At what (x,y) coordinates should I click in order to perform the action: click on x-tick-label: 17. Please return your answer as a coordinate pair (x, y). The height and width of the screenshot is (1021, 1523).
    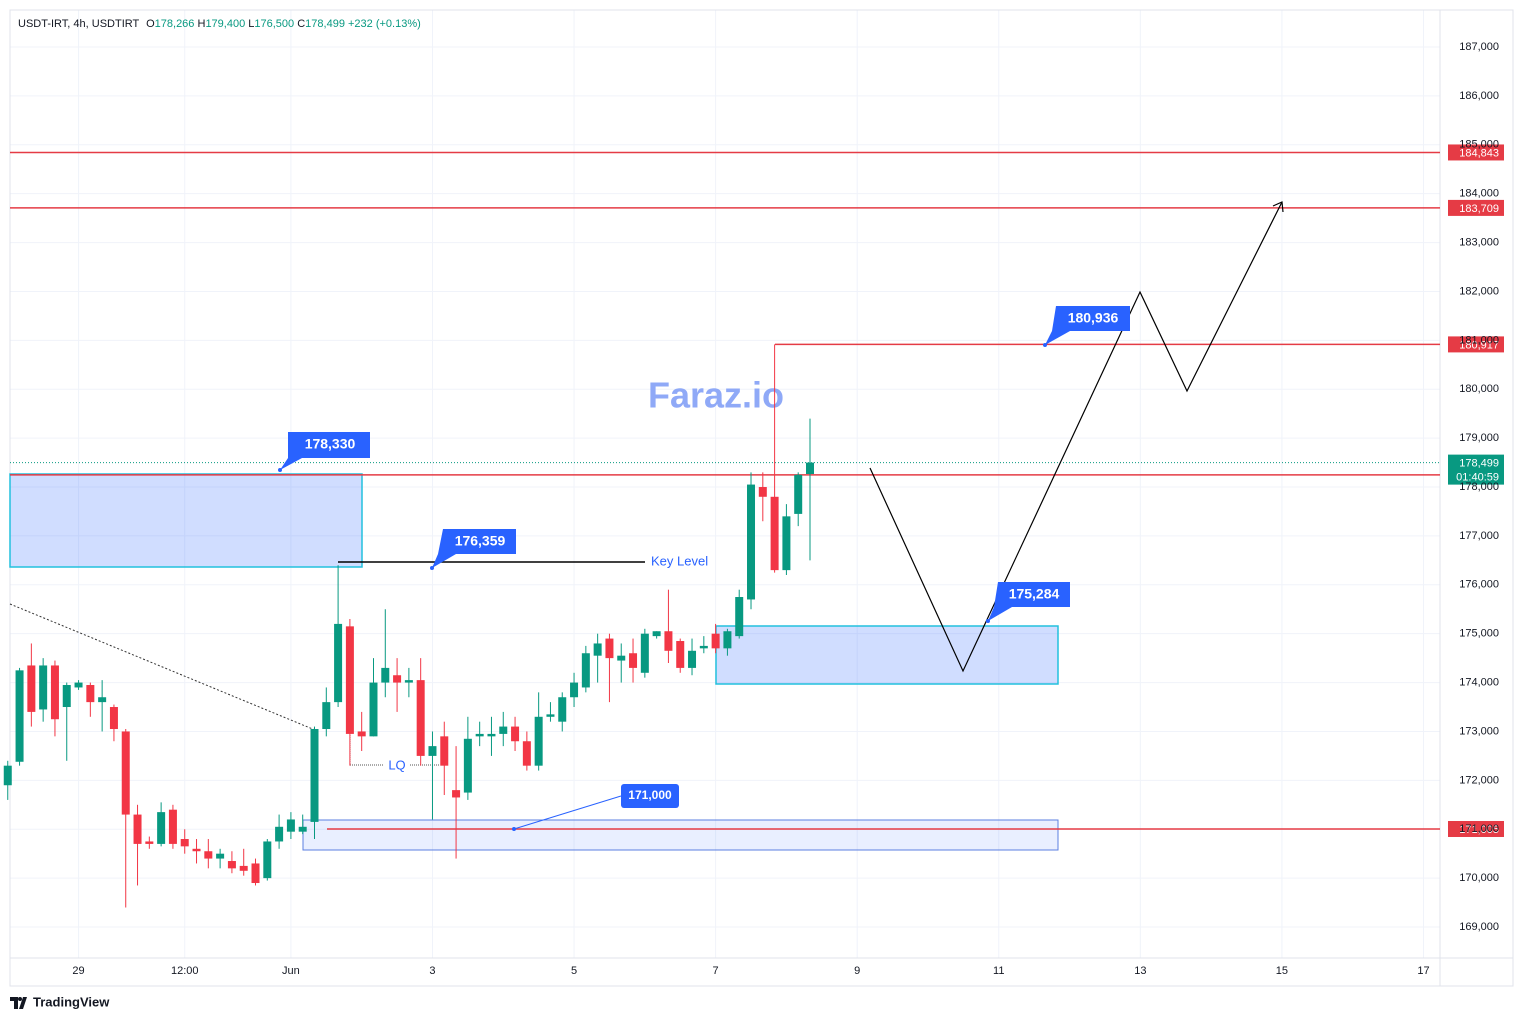
    Looking at the image, I should click on (1423, 971).